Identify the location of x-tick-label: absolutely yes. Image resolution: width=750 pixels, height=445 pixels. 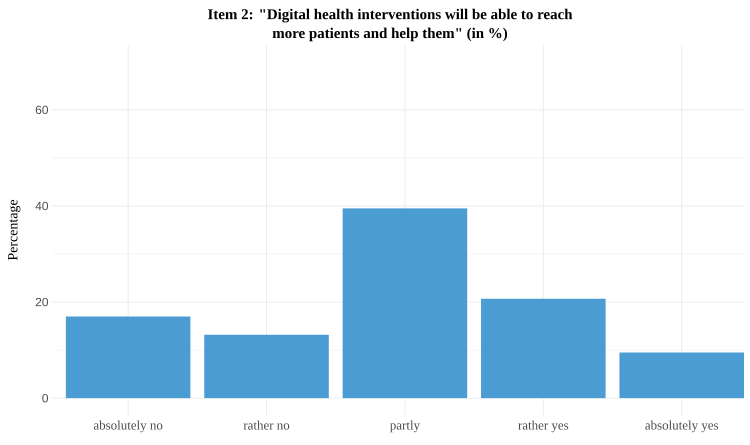
(681, 426).